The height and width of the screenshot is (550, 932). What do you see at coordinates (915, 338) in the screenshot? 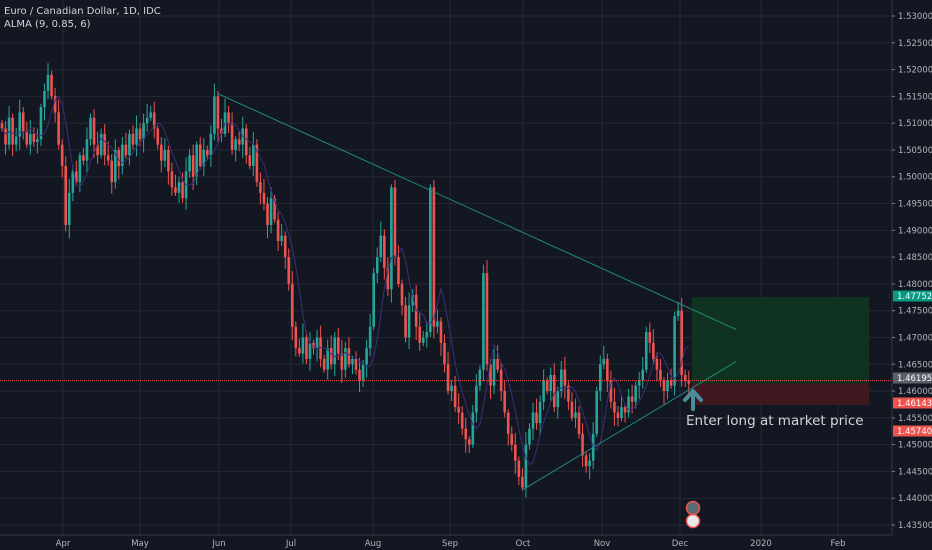
I see `price-tick-label: 1.47000` at bounding box center [915, 338].